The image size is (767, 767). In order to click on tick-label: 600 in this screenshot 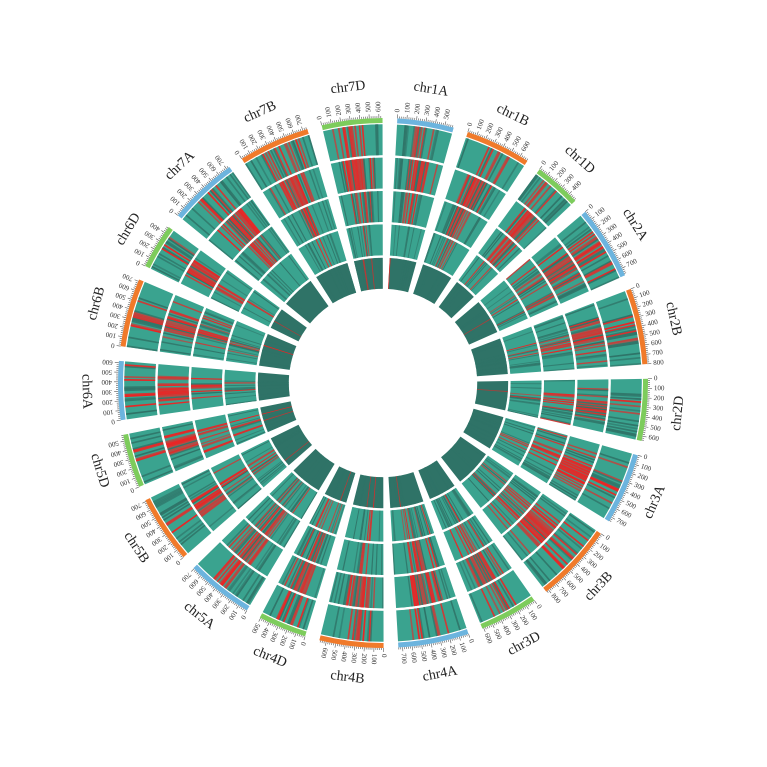, I will do `click(107, 362)`.